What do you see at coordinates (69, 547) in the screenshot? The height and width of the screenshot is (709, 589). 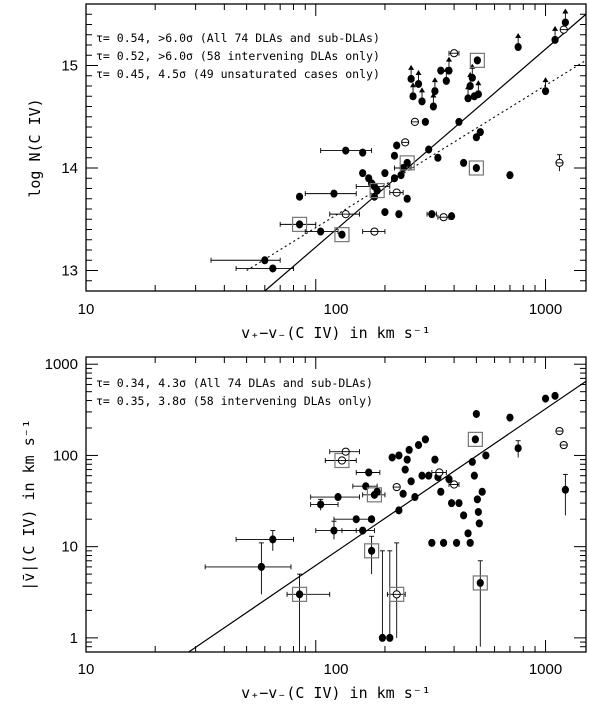 I see `bottom-y-tick-label: 10` at bounding box center [69, 547].